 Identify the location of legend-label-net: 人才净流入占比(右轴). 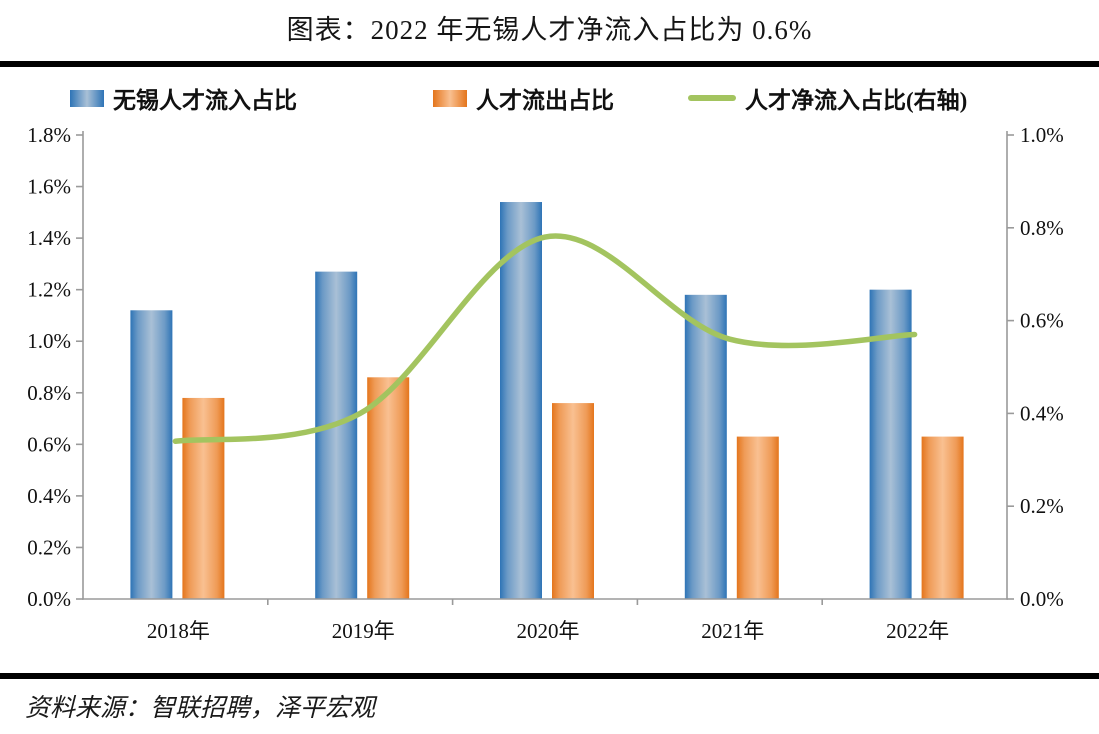
(856, 100).